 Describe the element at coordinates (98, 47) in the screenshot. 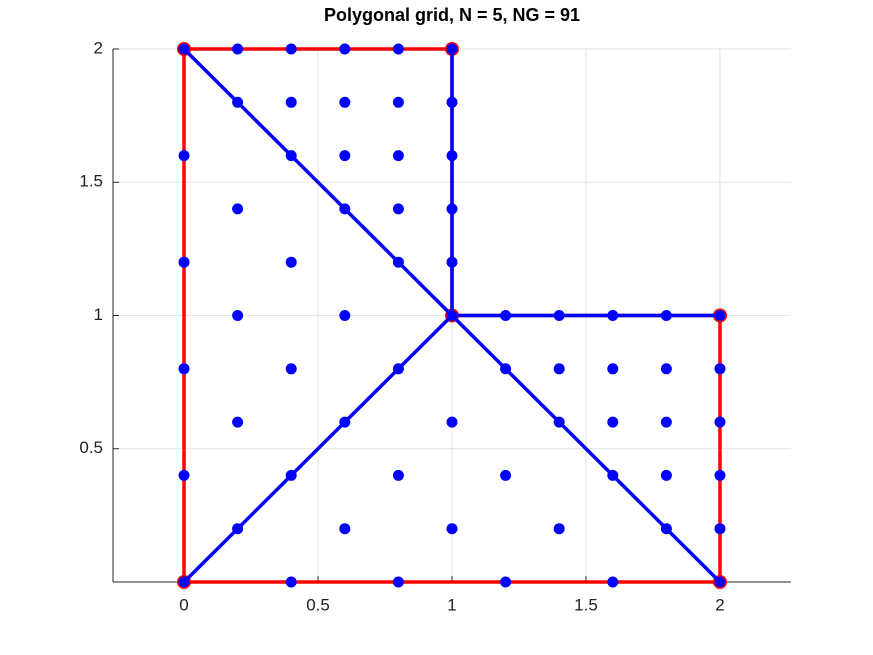

I see `y-tick-label: 2` at that location.